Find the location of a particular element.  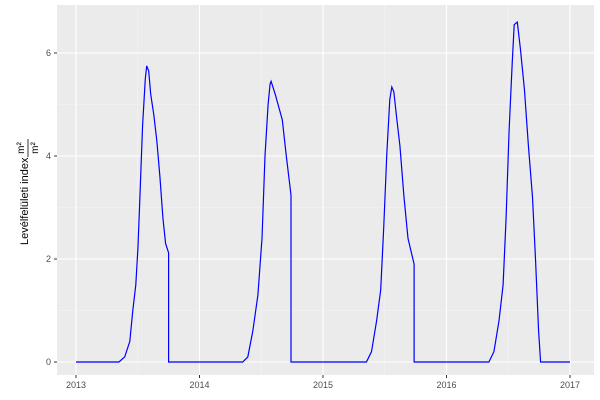

y-tick-label: 6 is located at coordinates (48, 53).